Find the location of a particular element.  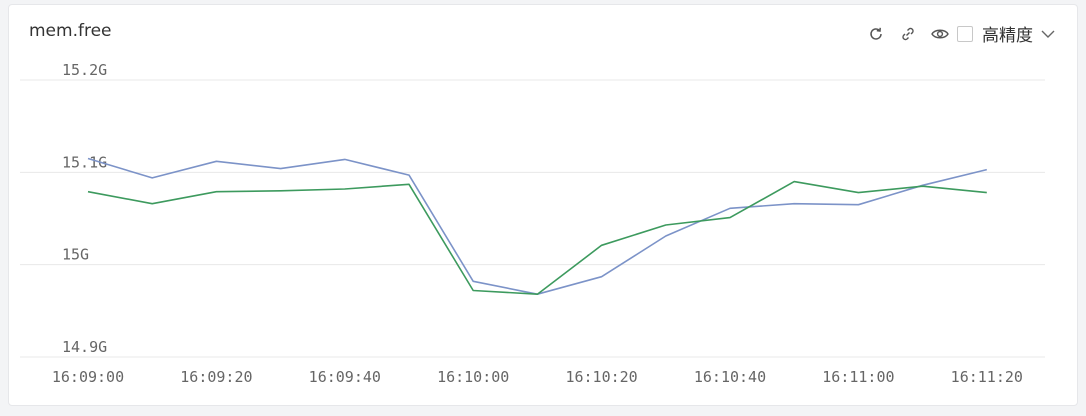

y-tick-label: 14.9G is located at coordinates (84, 347).